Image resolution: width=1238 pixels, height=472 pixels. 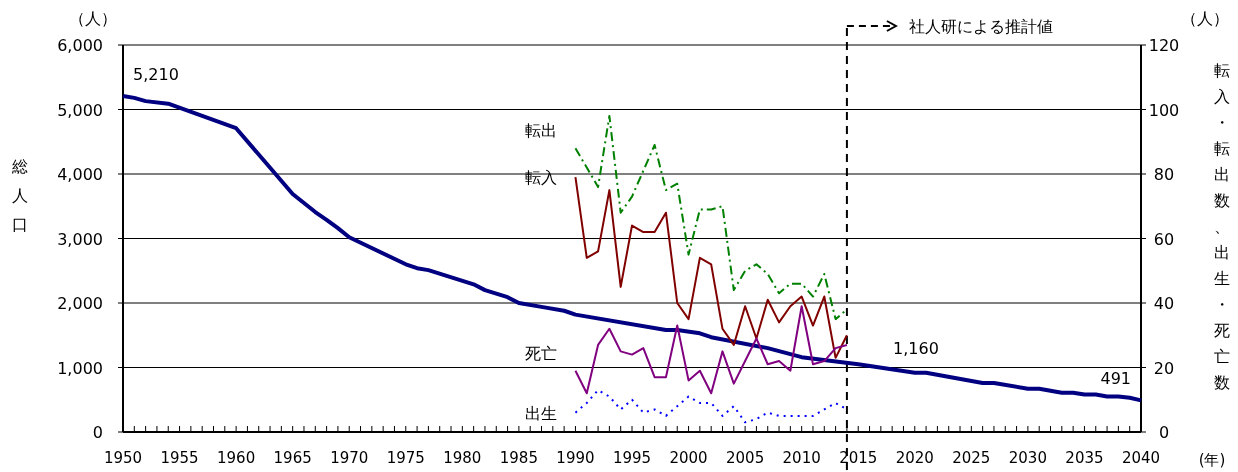 What do you see at coordinates (1164, 174) in the screenshot?
I see `y2-tick-label: 80` at bounding box center [1164, 174].